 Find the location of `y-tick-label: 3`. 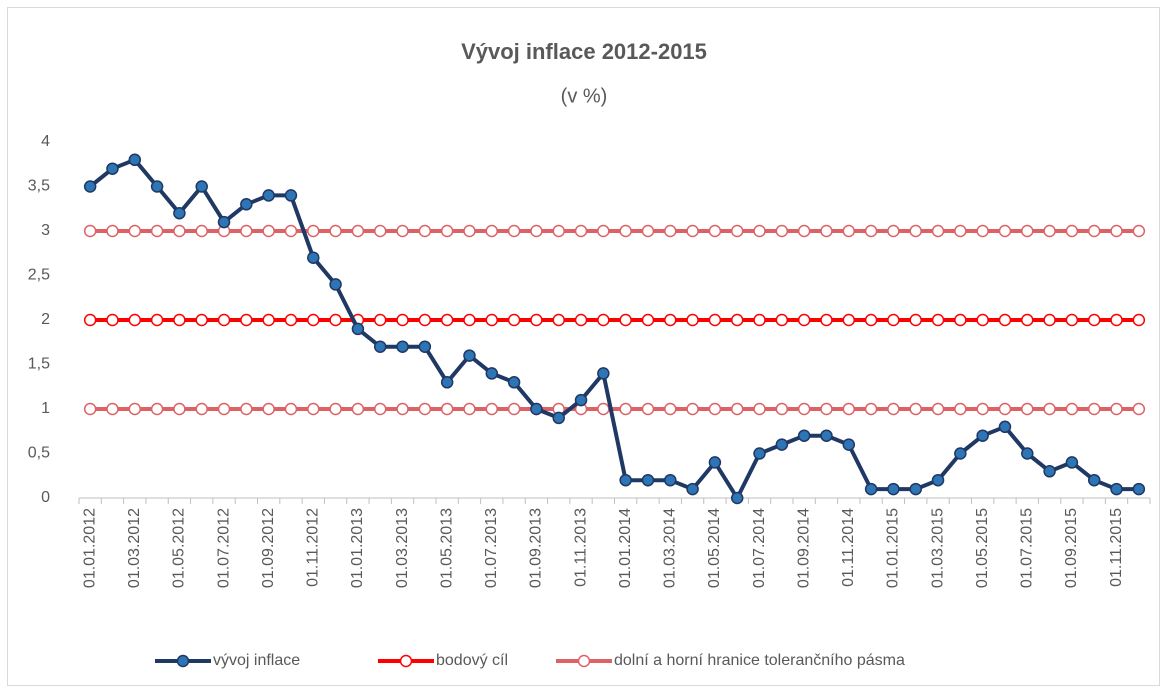

y-tick-label: 3 is located at coordinates (45, 230).